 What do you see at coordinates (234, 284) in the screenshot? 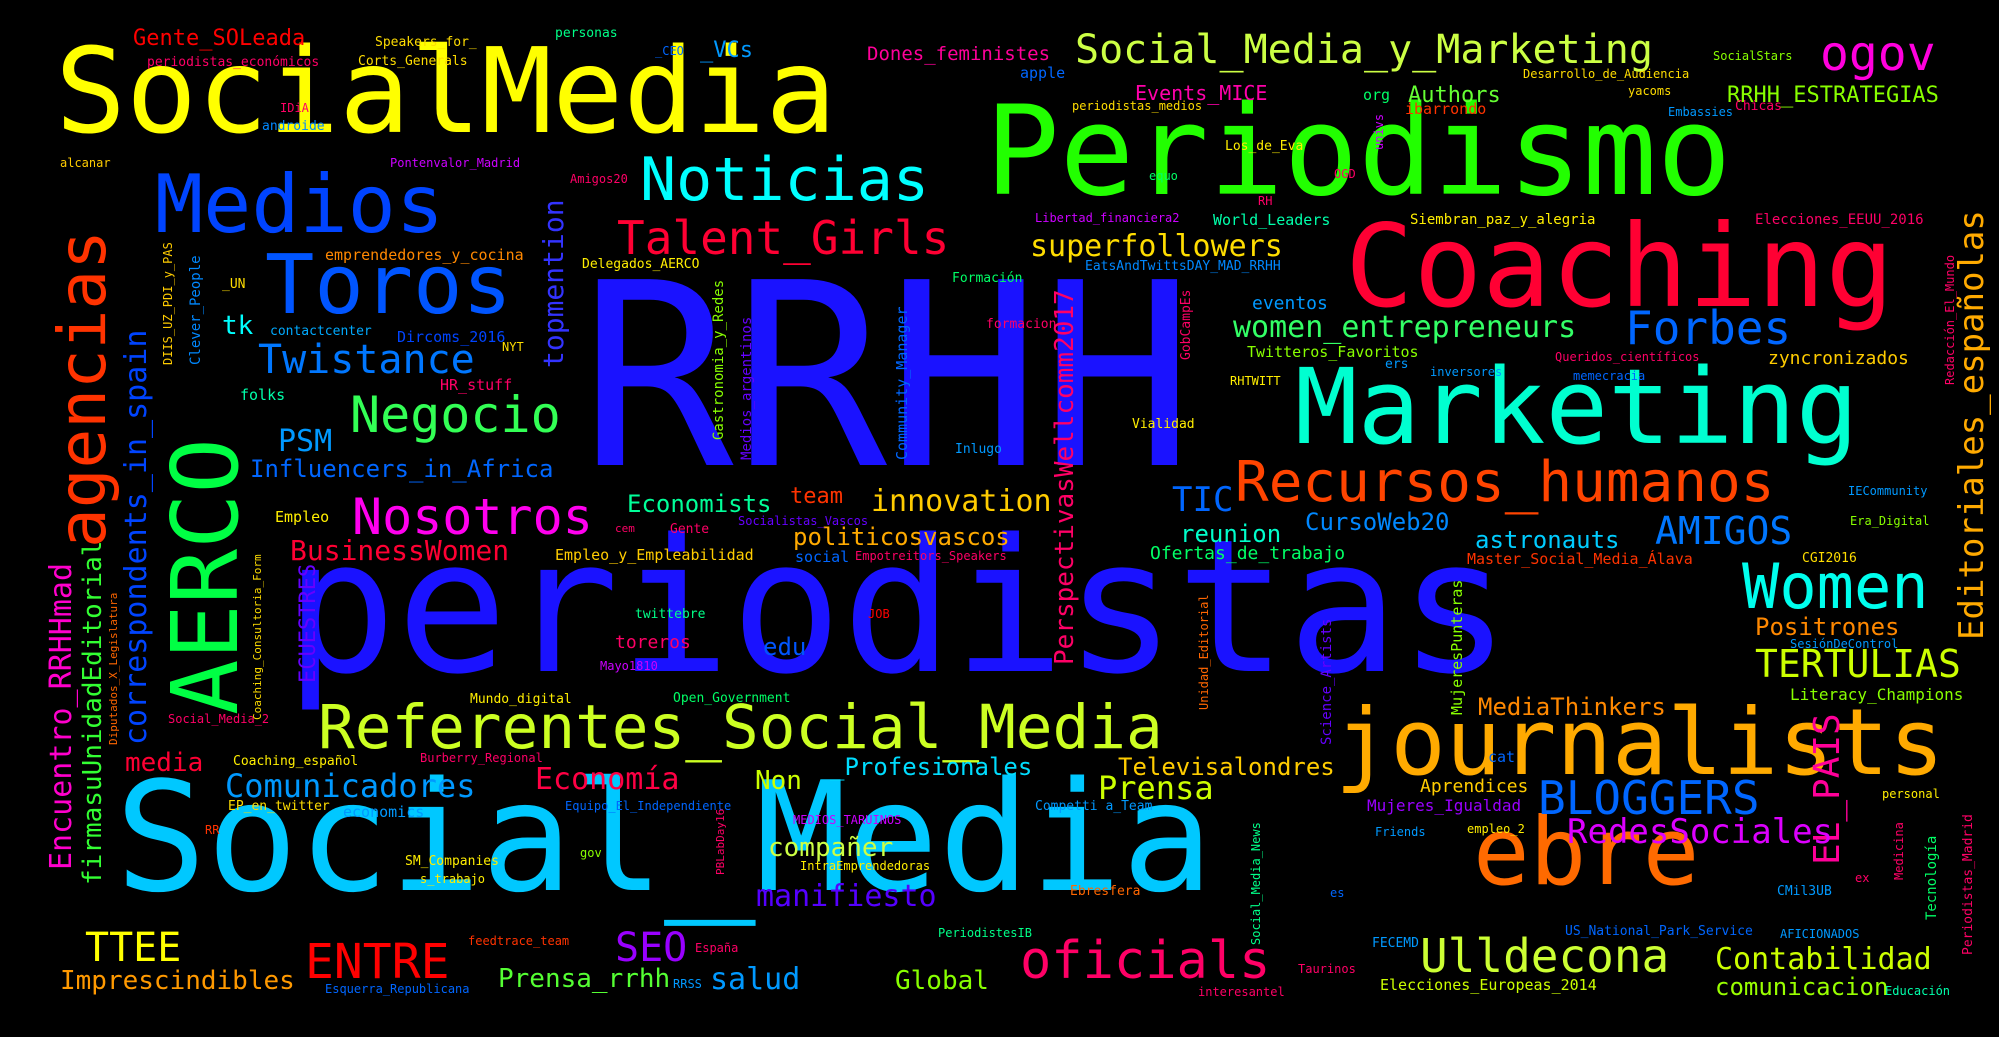
I see `word-un: _UN` at bounding box center [234, 284].